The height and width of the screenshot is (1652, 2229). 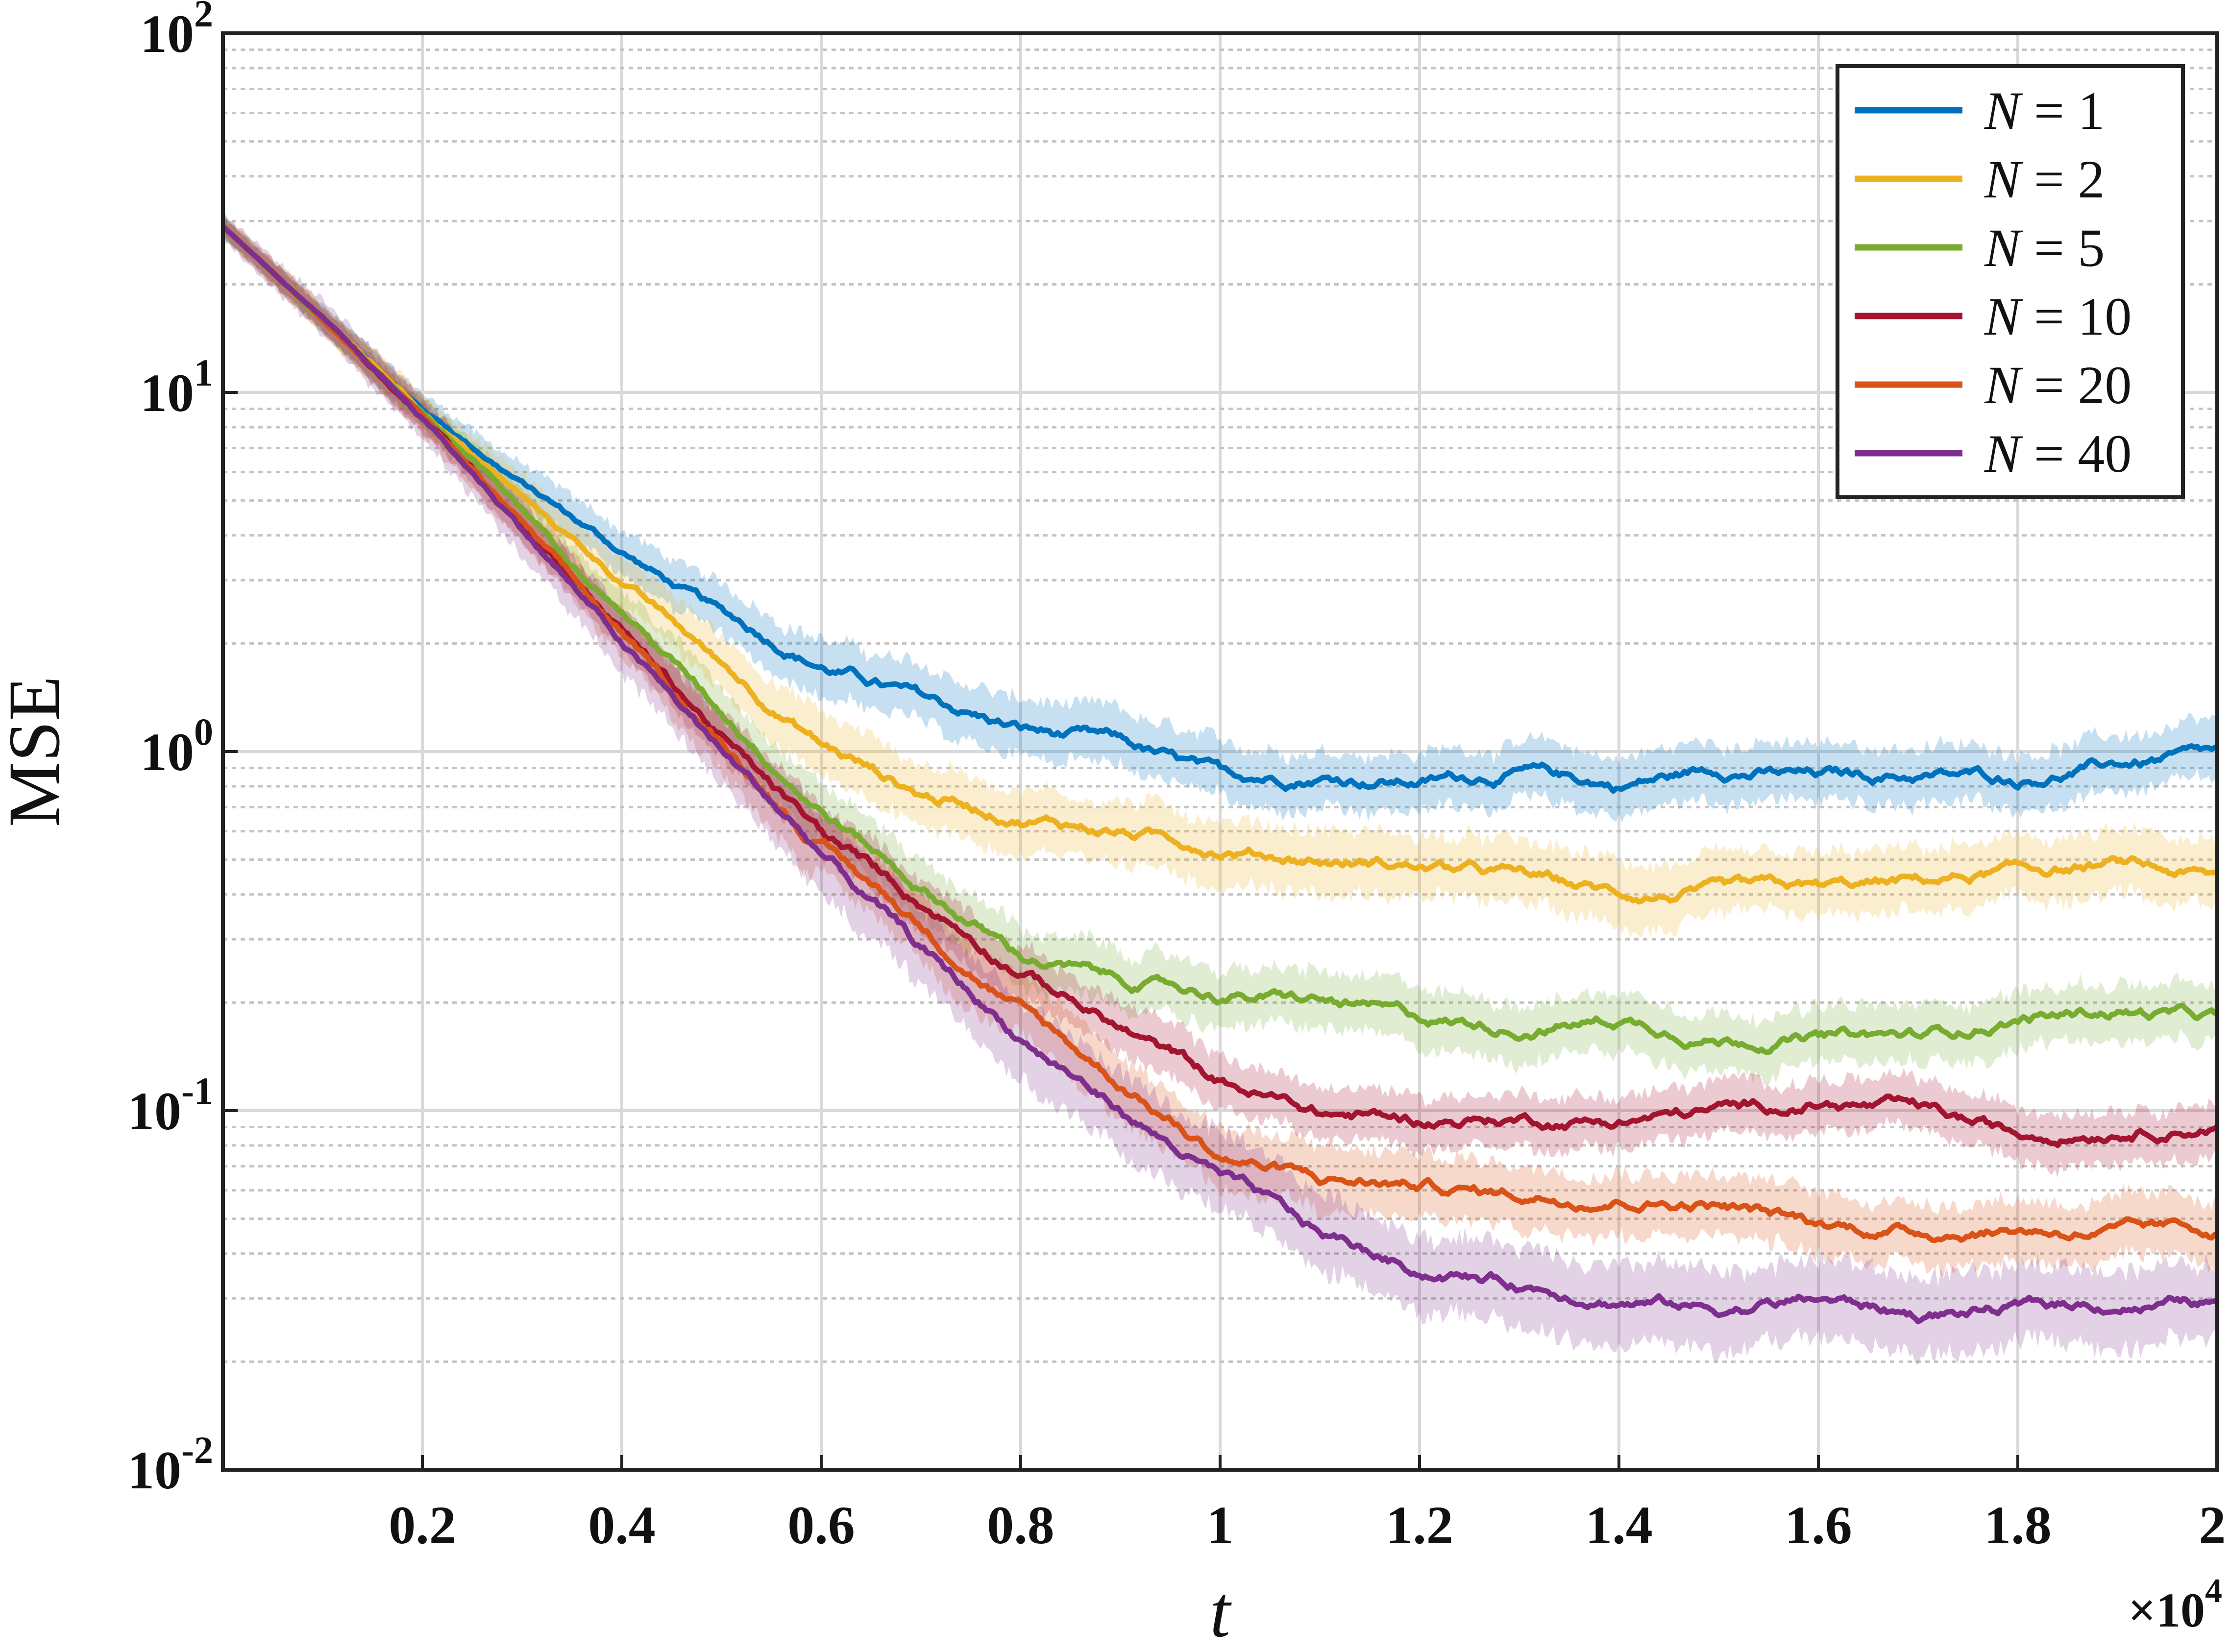 What do you see at coordinates (37, 752) in the screenshot?
I see `y-axis-label: MSE` at bounding box center [37, 752].